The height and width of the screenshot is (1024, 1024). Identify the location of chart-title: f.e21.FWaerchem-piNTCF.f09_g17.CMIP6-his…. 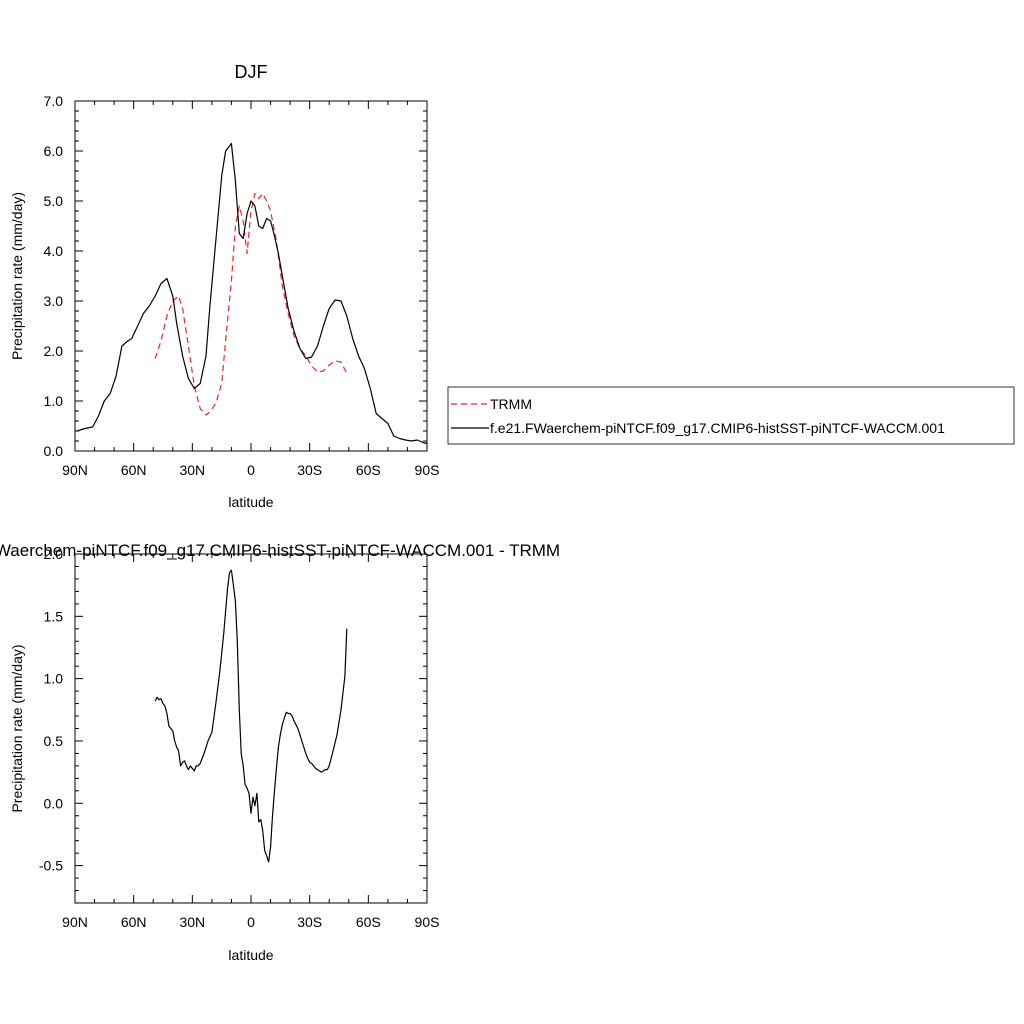
(280, 550).